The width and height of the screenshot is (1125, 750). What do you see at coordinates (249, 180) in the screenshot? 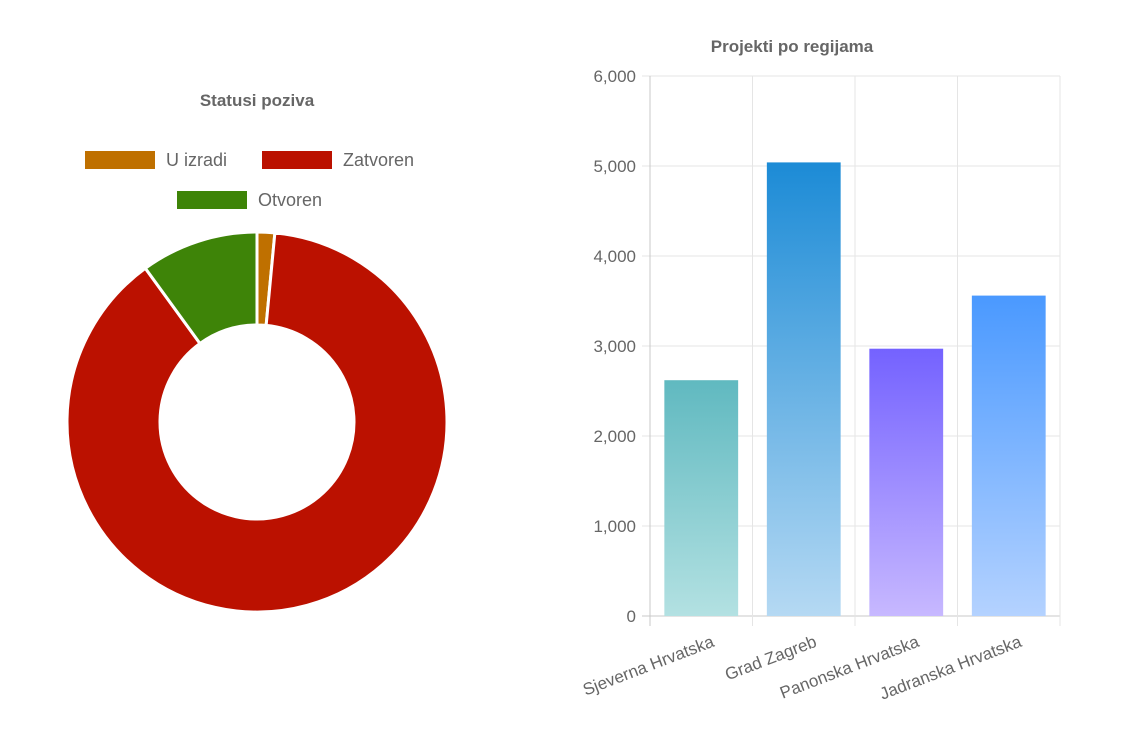
I see `doughnut-legend: U izradi Zatvoren Otvoren` at bounding box center [249, 180].